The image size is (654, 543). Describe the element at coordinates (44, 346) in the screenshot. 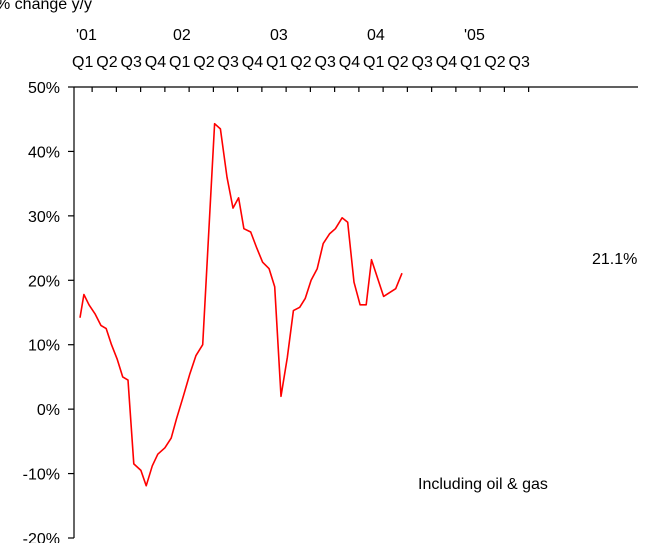

I see `y-tick-label: 10%` at that location.